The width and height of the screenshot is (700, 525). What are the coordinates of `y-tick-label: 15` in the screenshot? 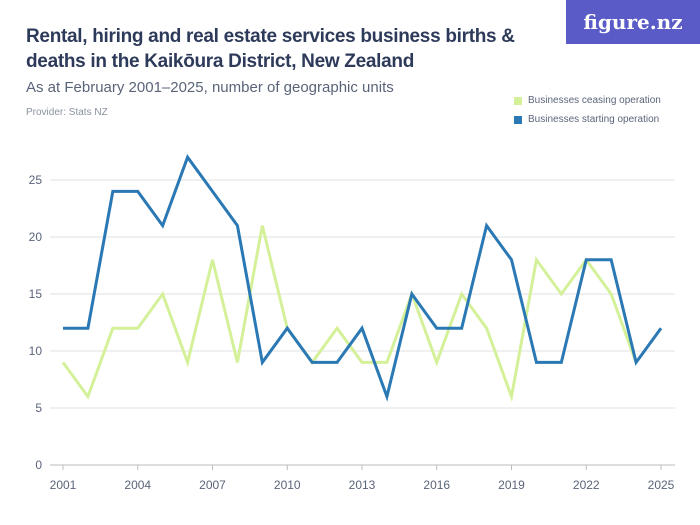 It's located at (36, 294).